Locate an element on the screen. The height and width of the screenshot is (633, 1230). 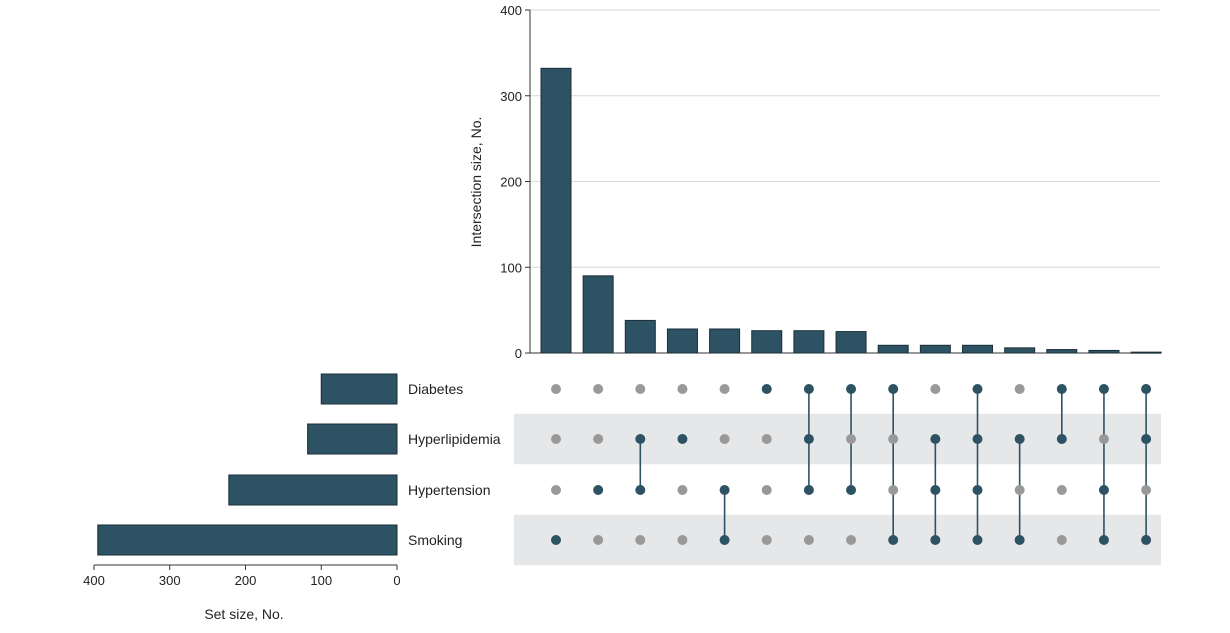
y-tick-label: 200 is located at coordinates (511, 182).